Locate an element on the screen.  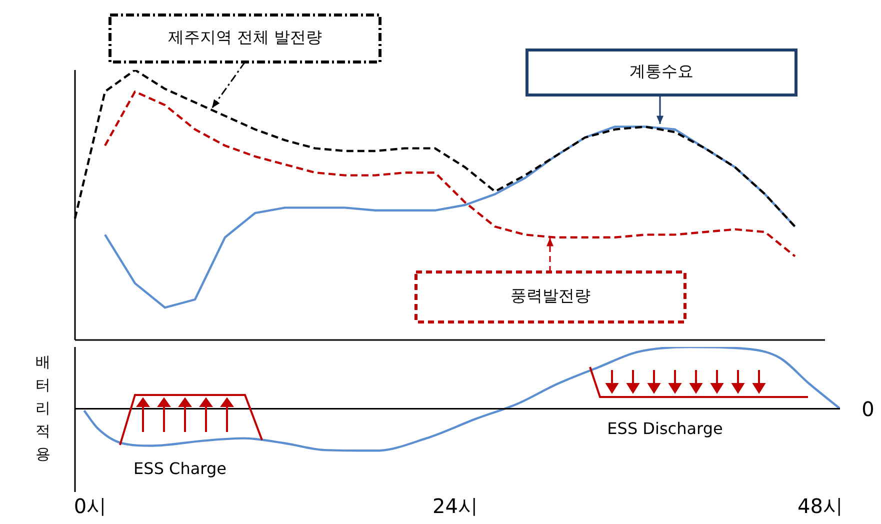
y-axis-title: 배터리적용 is located at coordinates (43, 407).